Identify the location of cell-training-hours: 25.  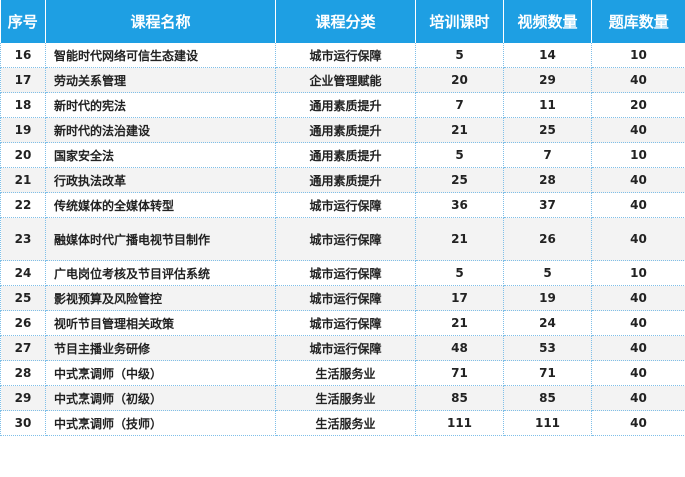
(459, 180).